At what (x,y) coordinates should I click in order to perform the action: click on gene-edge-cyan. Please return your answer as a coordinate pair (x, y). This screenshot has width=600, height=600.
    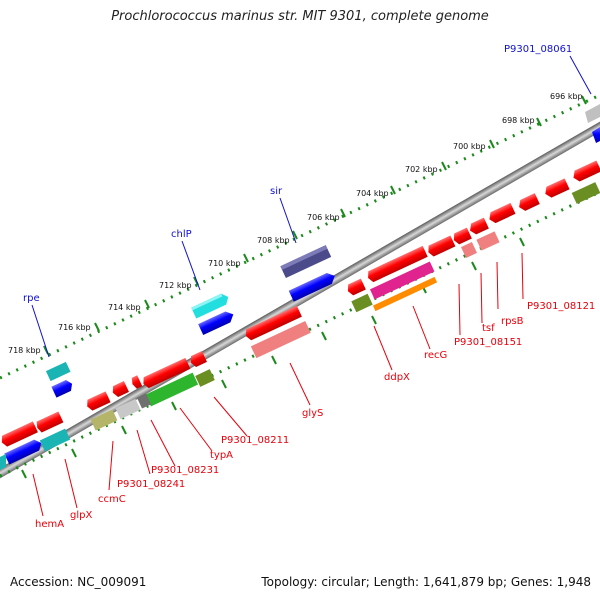
    Looking at the image, I should click on (3, 462).